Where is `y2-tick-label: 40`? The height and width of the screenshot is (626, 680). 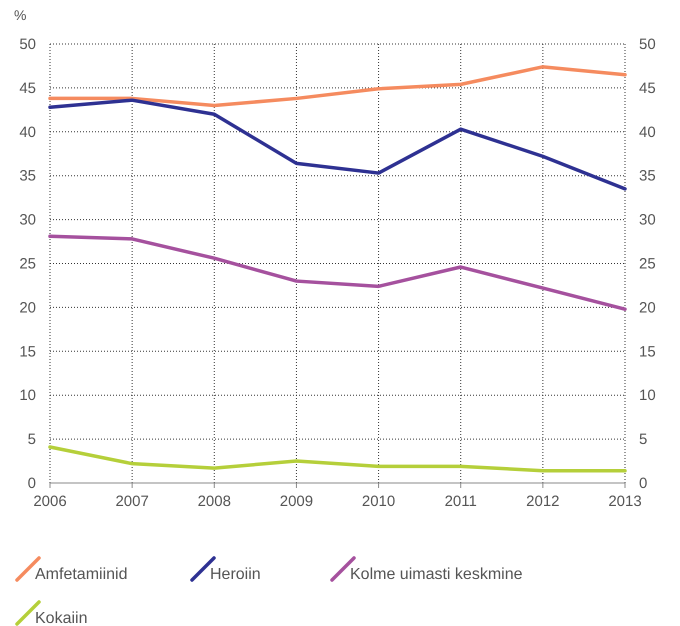 y2-tick-label: 40 is located at coordinates (647, 132).